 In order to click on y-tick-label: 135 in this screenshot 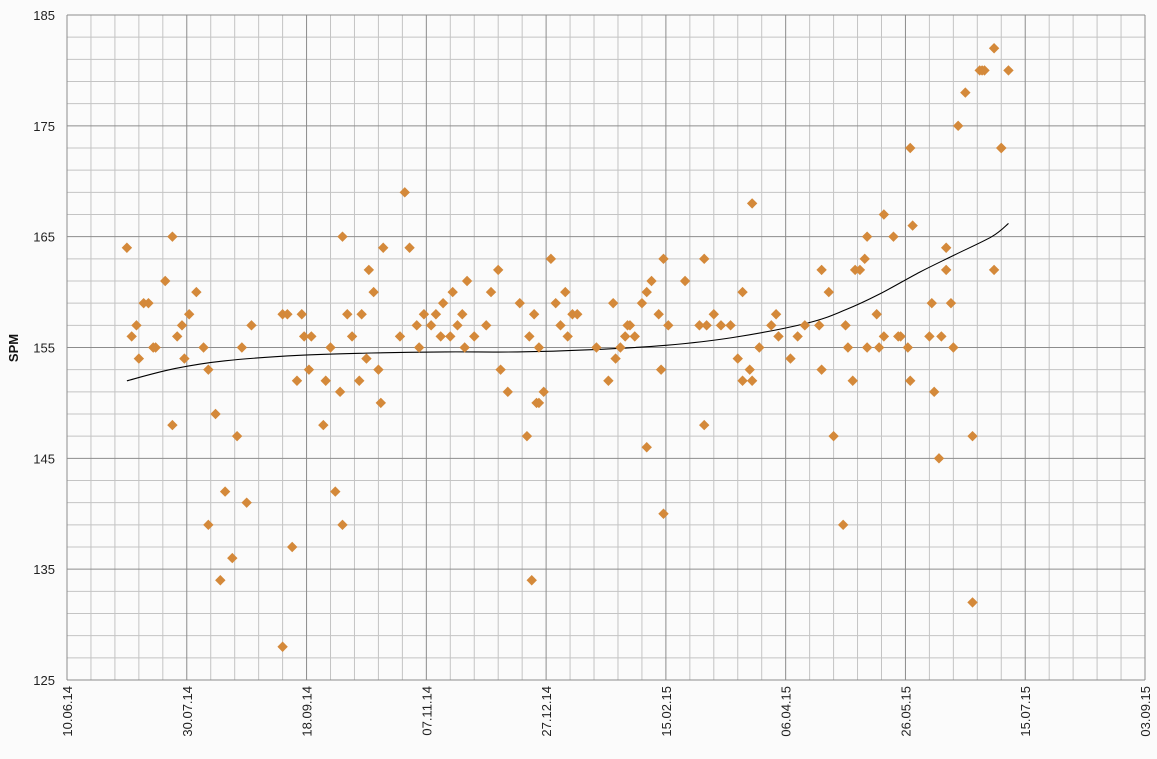, I will do `click(44, 569)`.